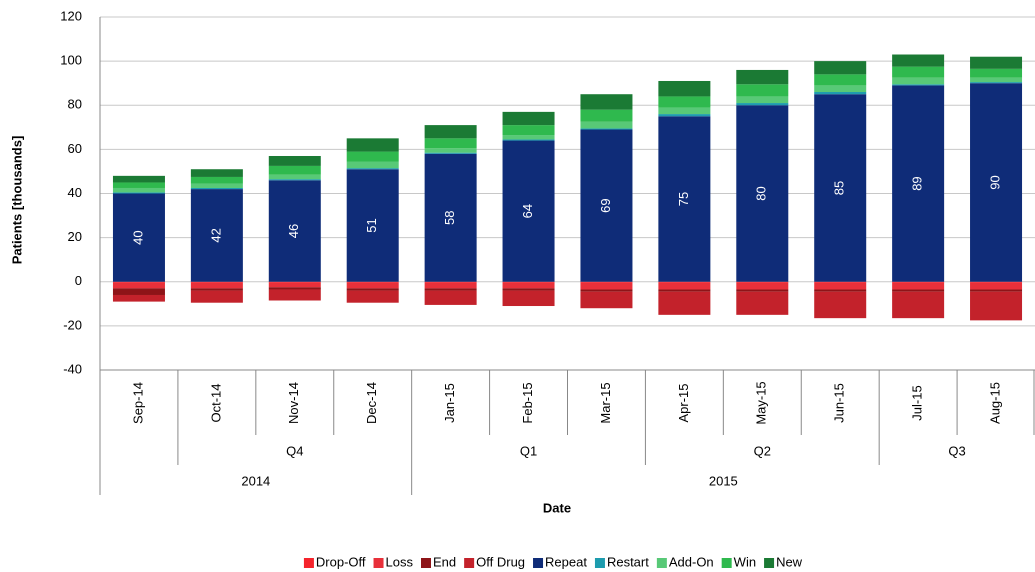 Image resolution: width=1035 pixels, height=572 pixels. Describe the element at coordinates (527, 402) in the screenshot. I see `x-tick-label: Feb-15` at that location.